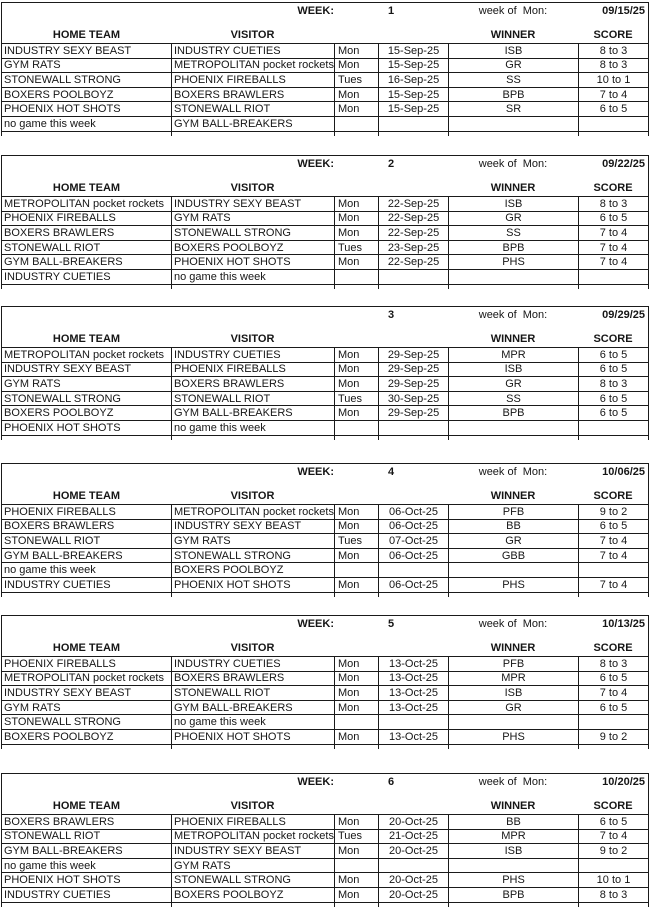  I want to click on date-cell: 20-Oct-25, so click(413, 821).